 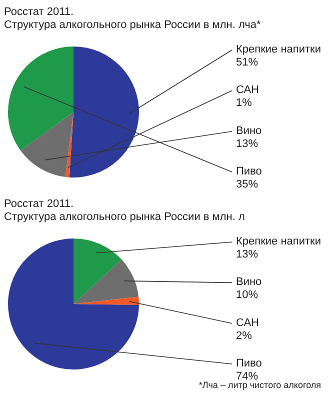 I want to click on text: *Лча – литр чистого алкоголя, so click(x=260, y=385).